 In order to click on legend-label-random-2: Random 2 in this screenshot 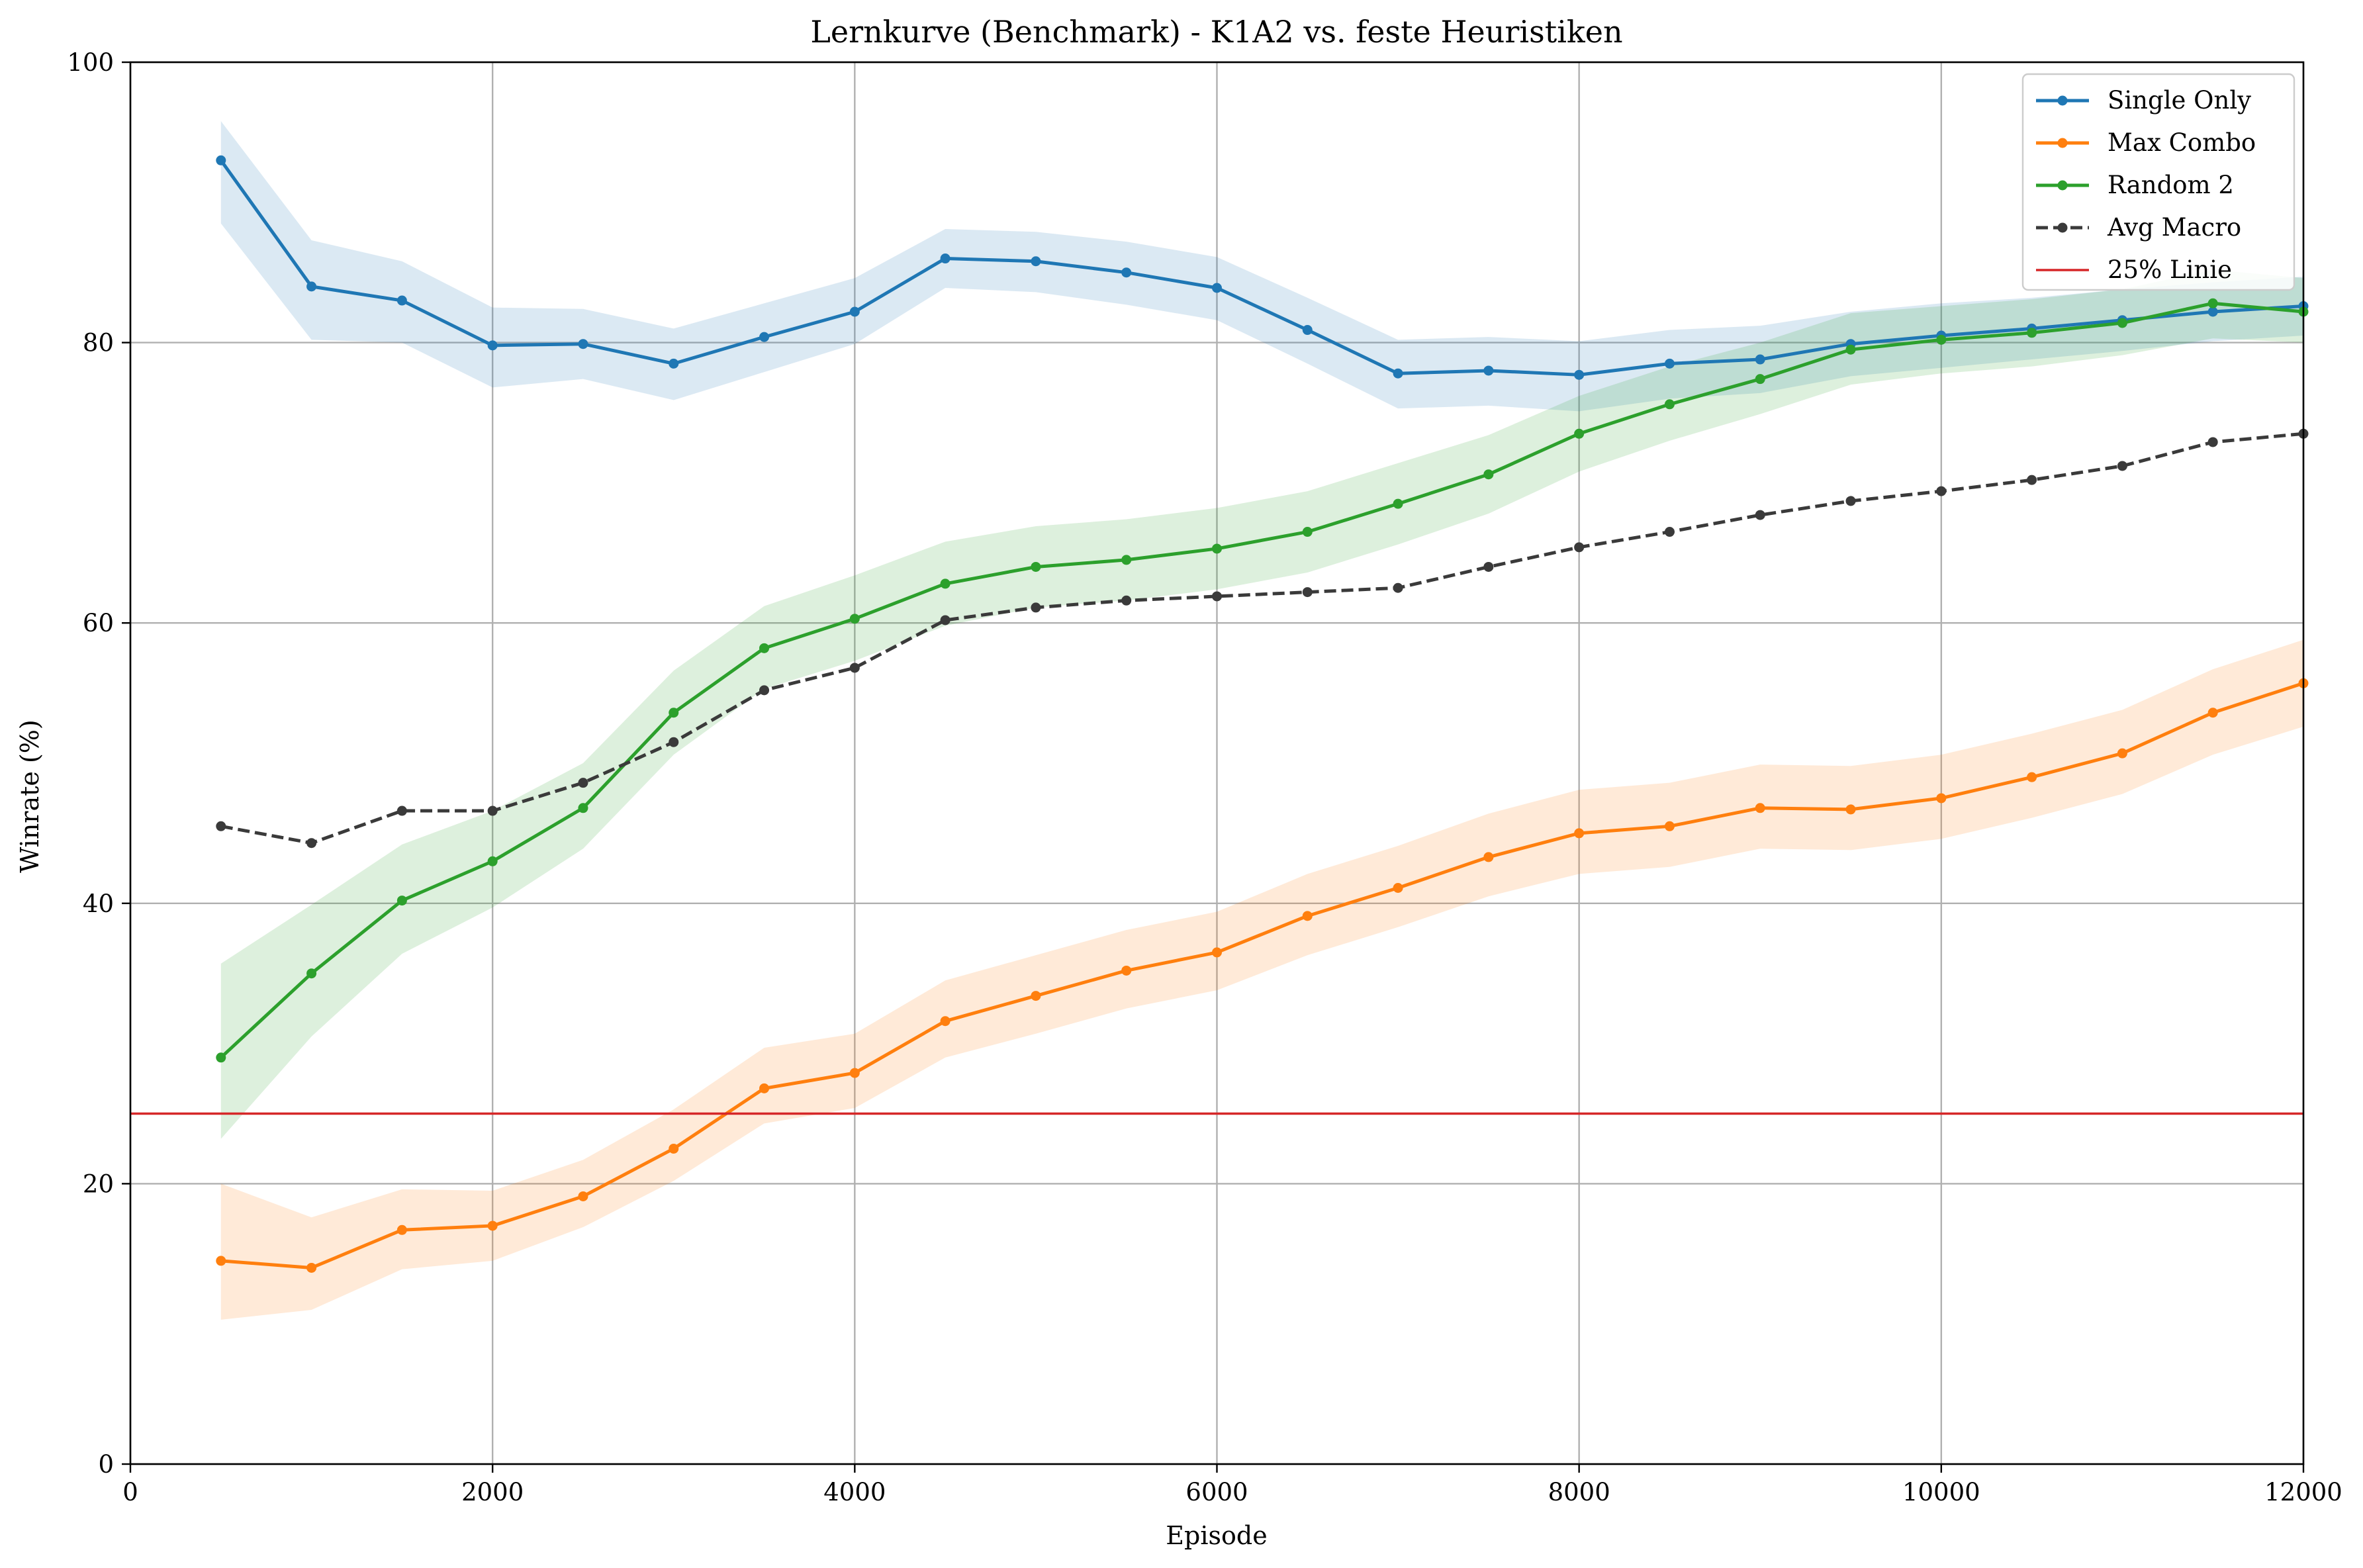, I will do `click(2171, 185)`.